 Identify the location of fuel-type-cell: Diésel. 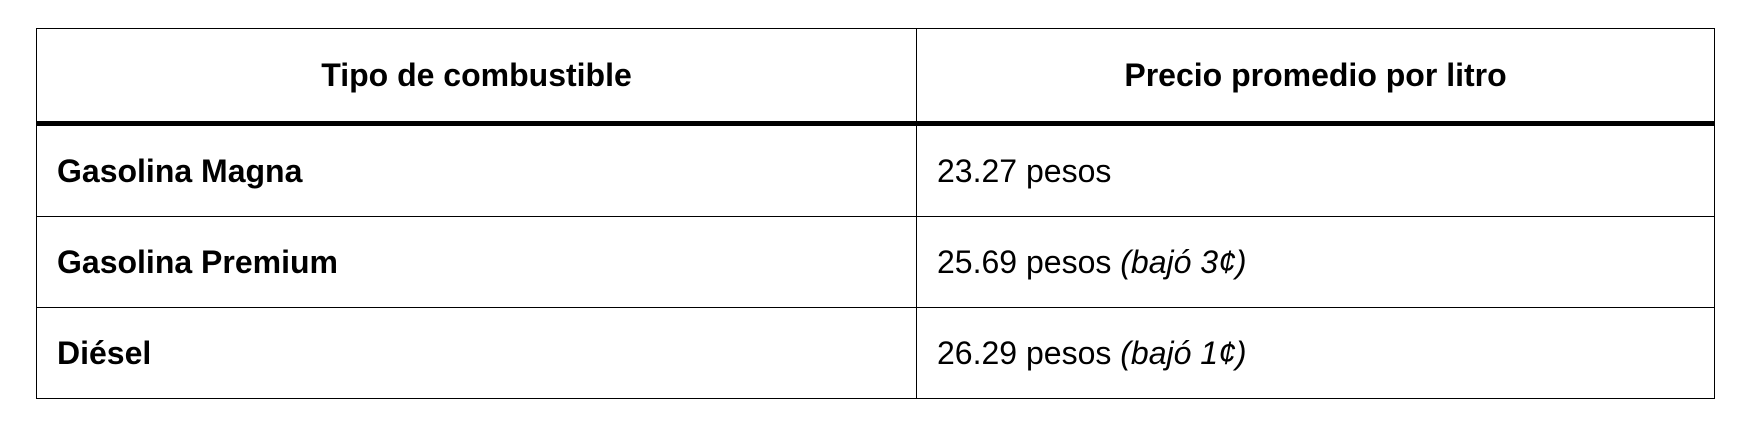
(476, 353).